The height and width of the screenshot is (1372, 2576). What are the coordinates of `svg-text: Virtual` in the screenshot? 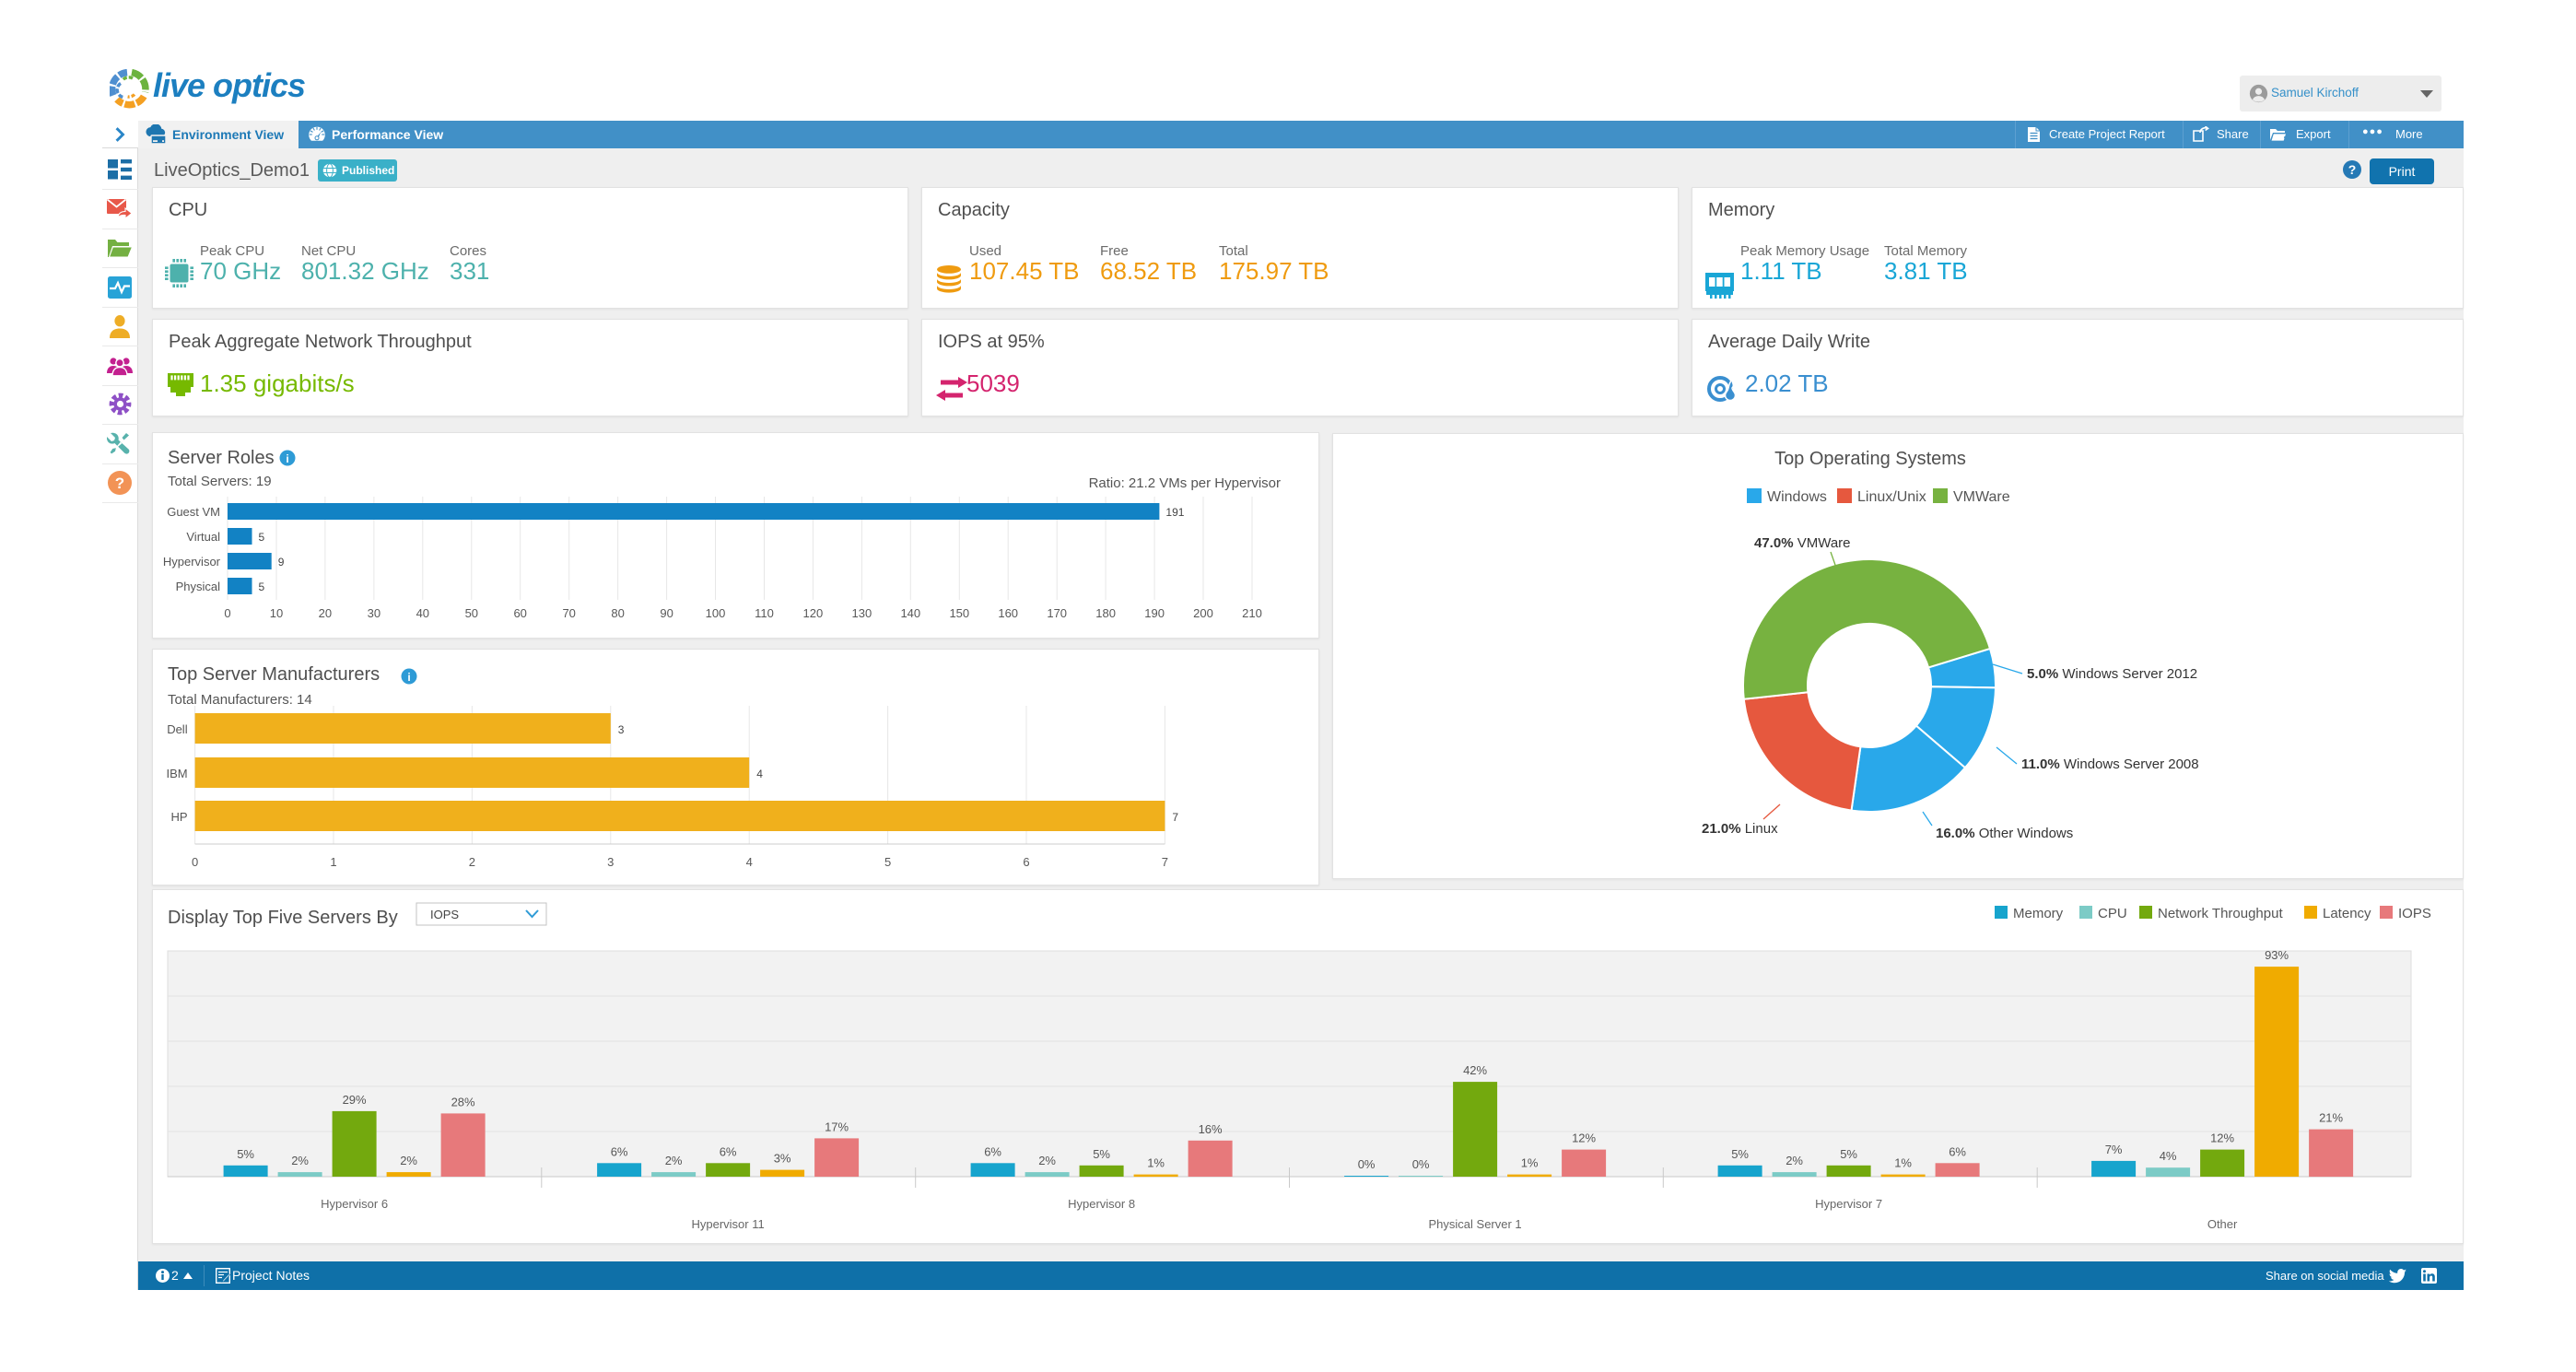 It's located at (203, 537).